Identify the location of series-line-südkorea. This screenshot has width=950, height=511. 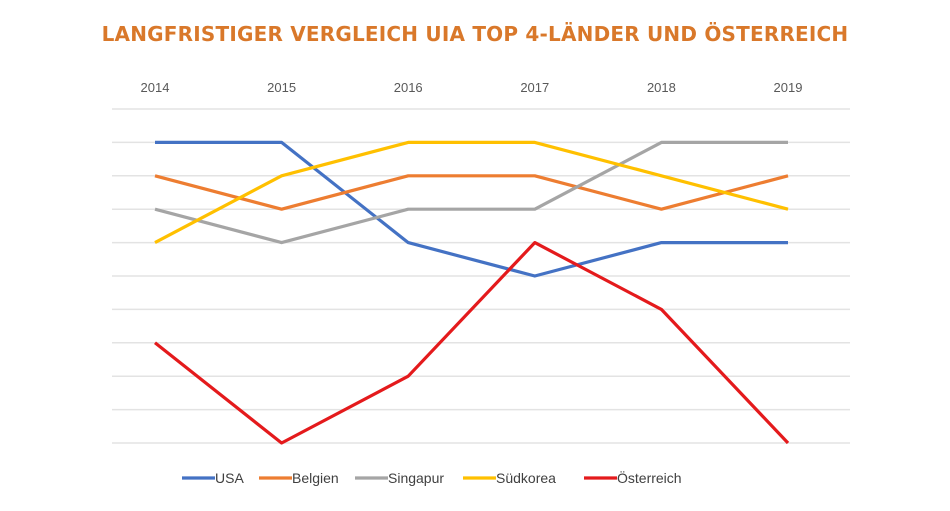
(471, 192).